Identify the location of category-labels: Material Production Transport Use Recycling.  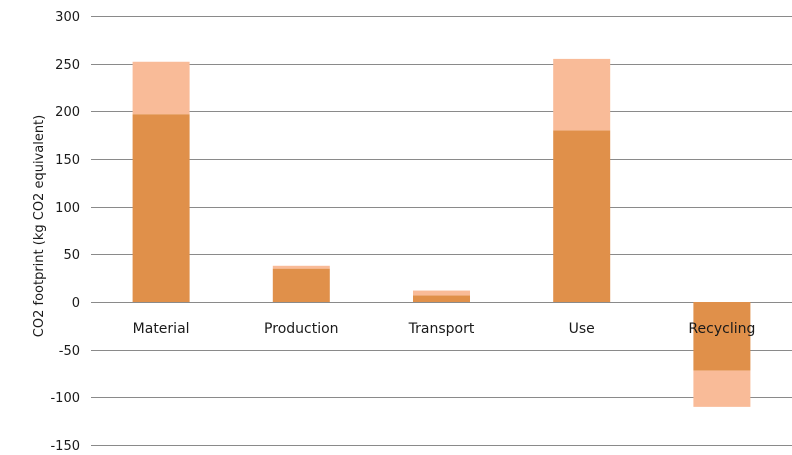
(444, 329).